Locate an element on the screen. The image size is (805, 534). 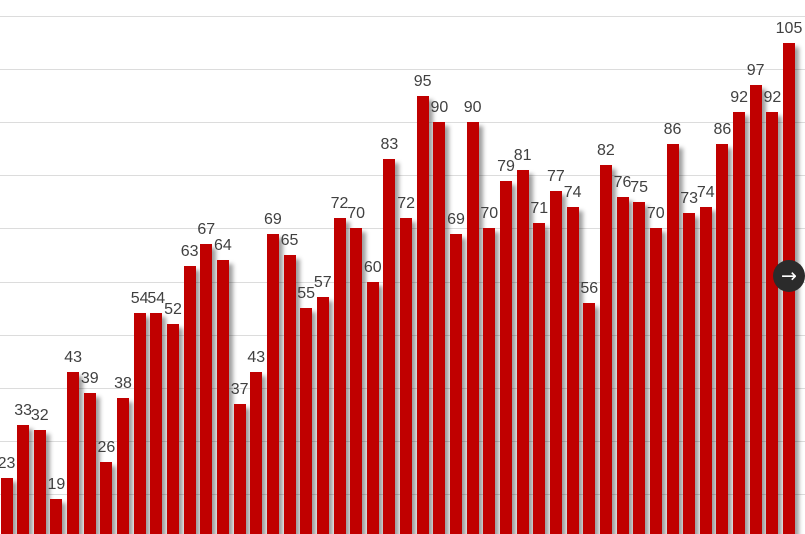
bar-value-label: 73 is located at coordinates (689, 198).